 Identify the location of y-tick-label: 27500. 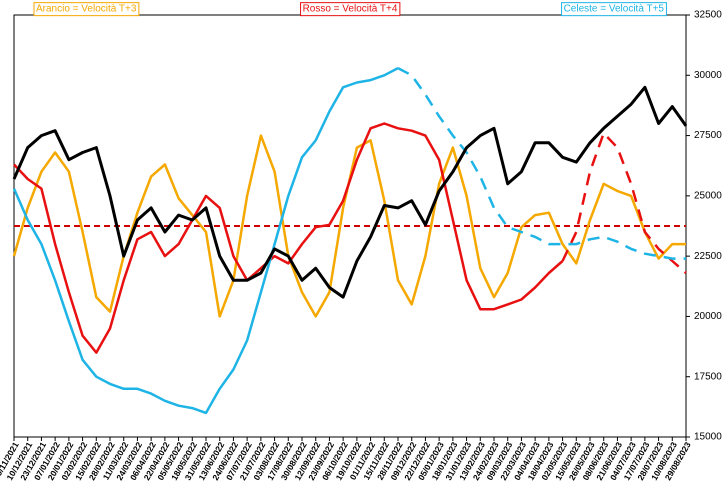
(708, 135).